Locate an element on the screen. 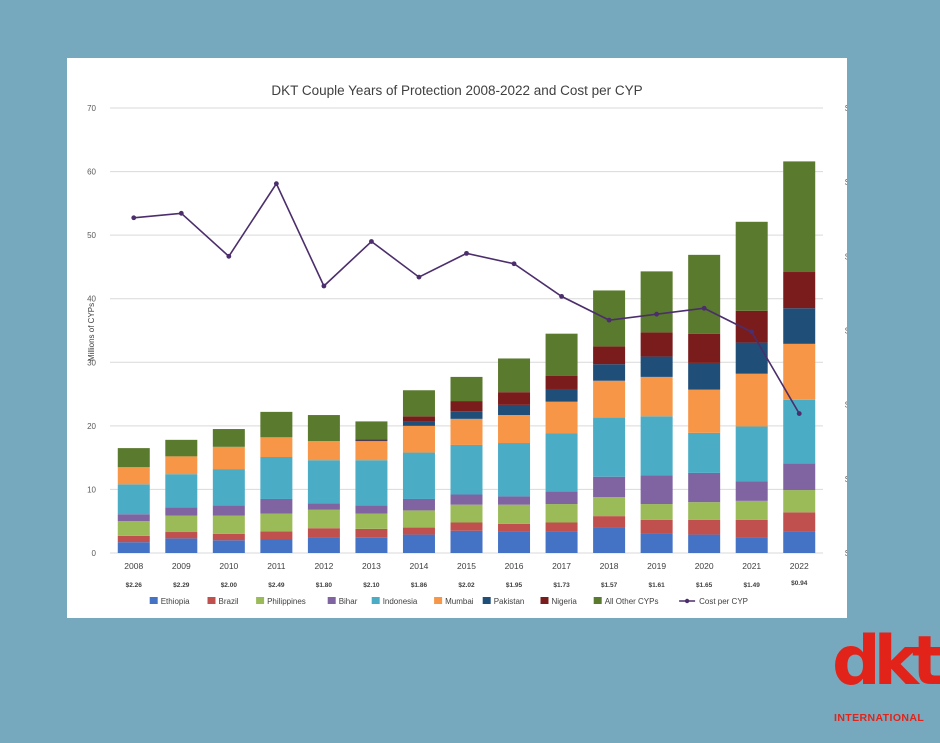 The image size is (940, 743). legend-label: Ethiopia is located at coordinates (175, 601).